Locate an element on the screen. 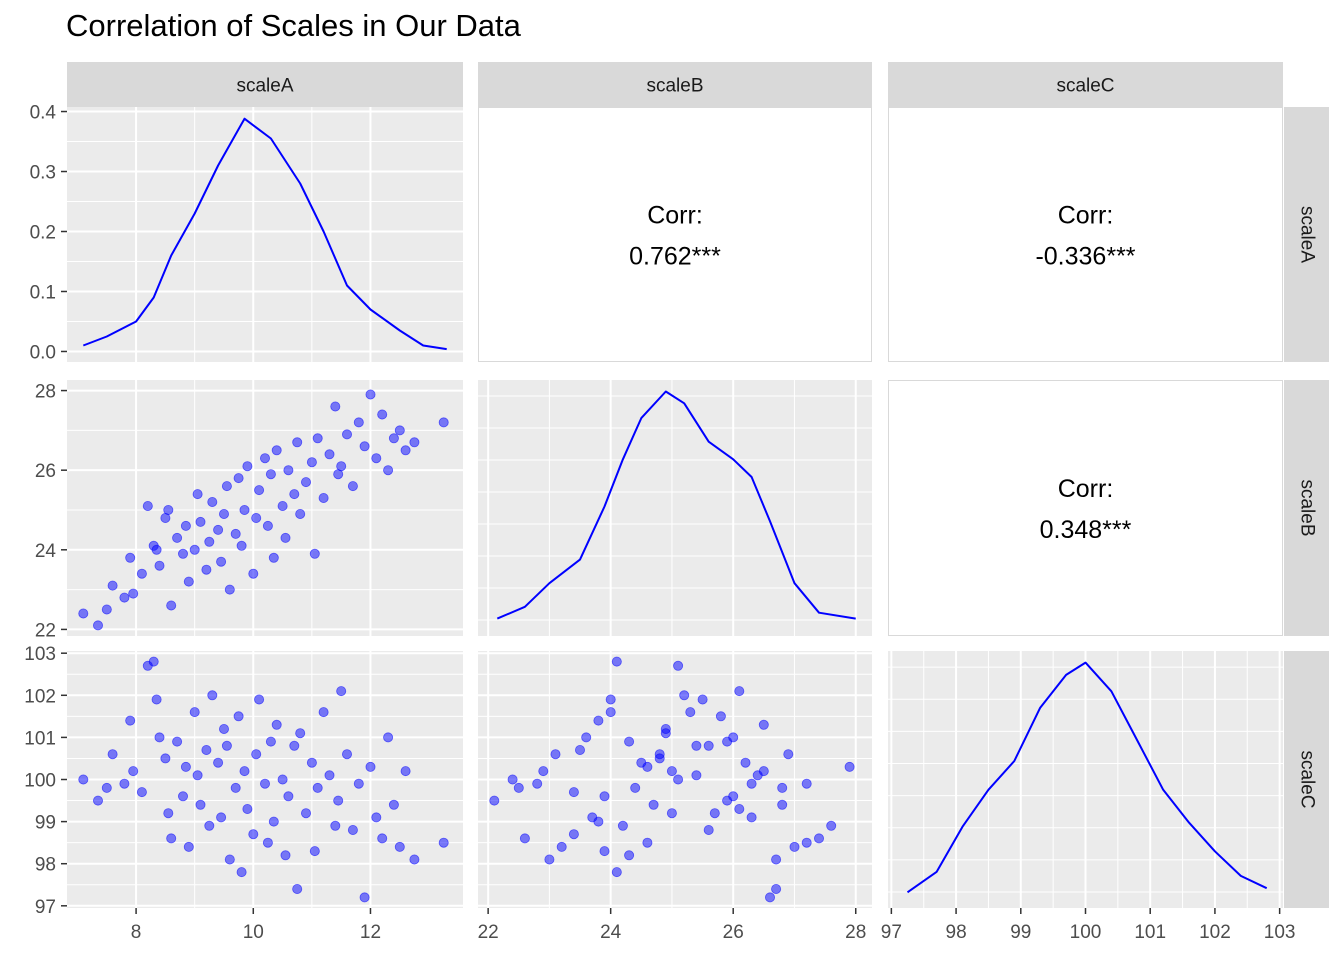 The image size is (1344, 960). x-tick-label: 28 is located at coordinates (855, 932).